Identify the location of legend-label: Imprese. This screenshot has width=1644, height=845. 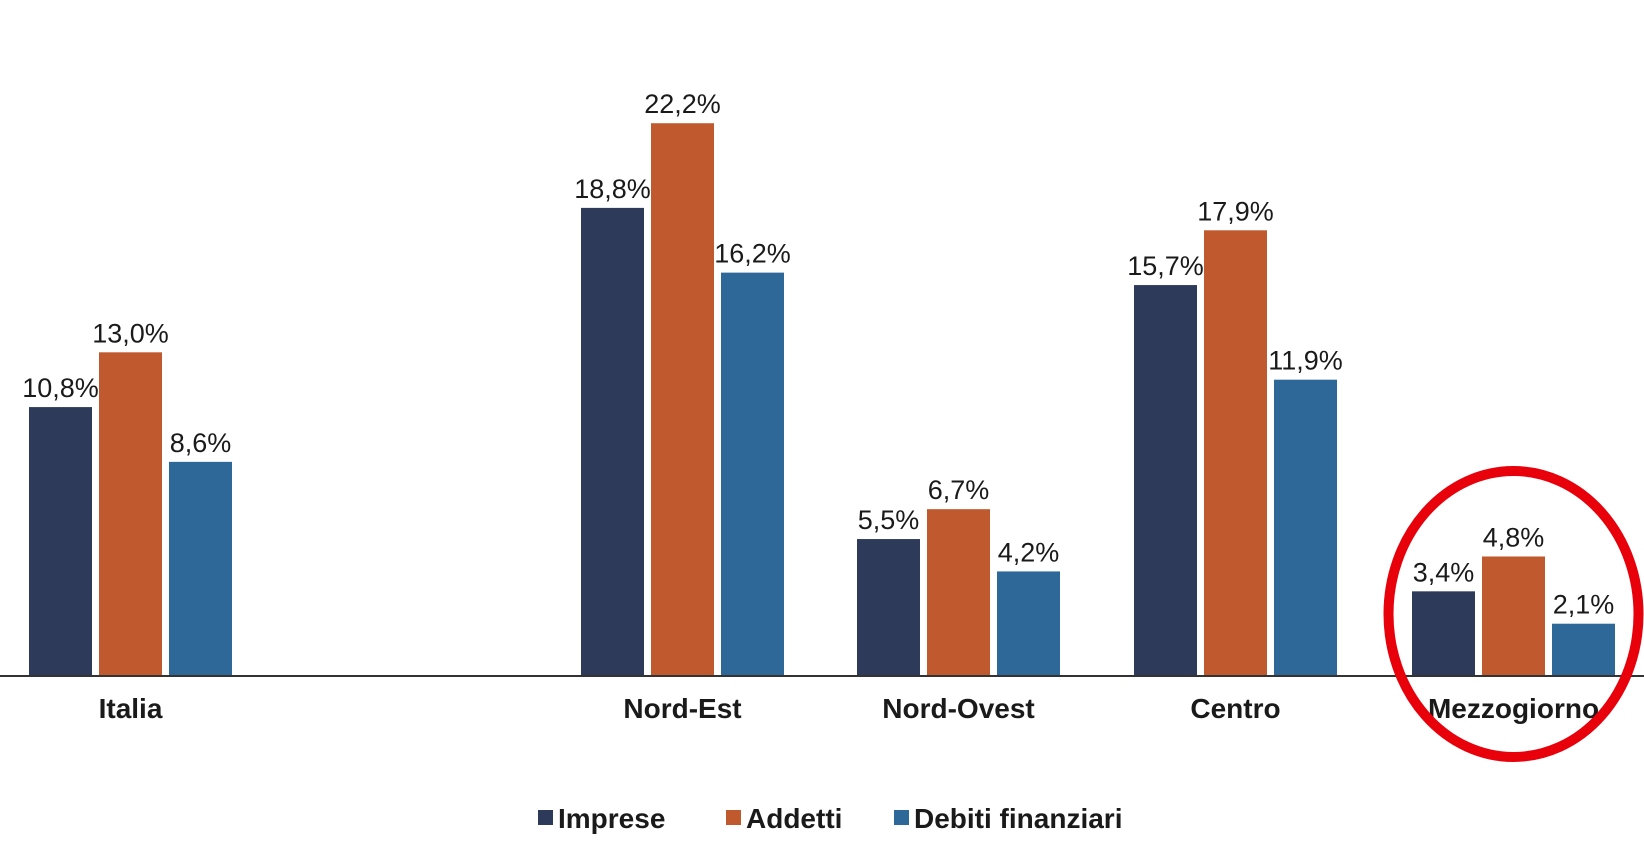
(611, 818).